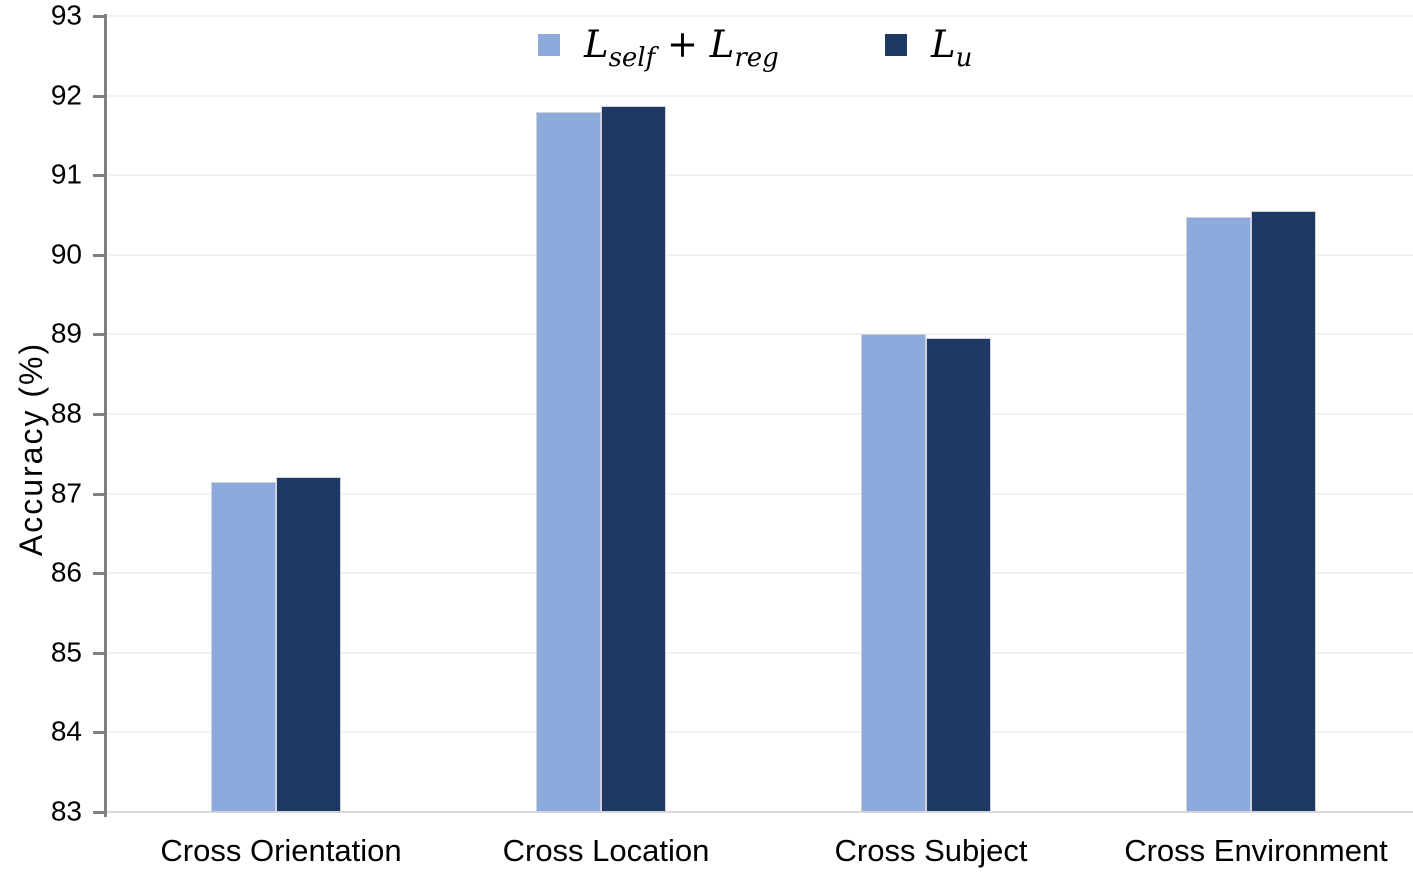  Describe the element at coordinates (929, 48) in the screenshot. I see `legend-item-L-u: Lu` at that location.